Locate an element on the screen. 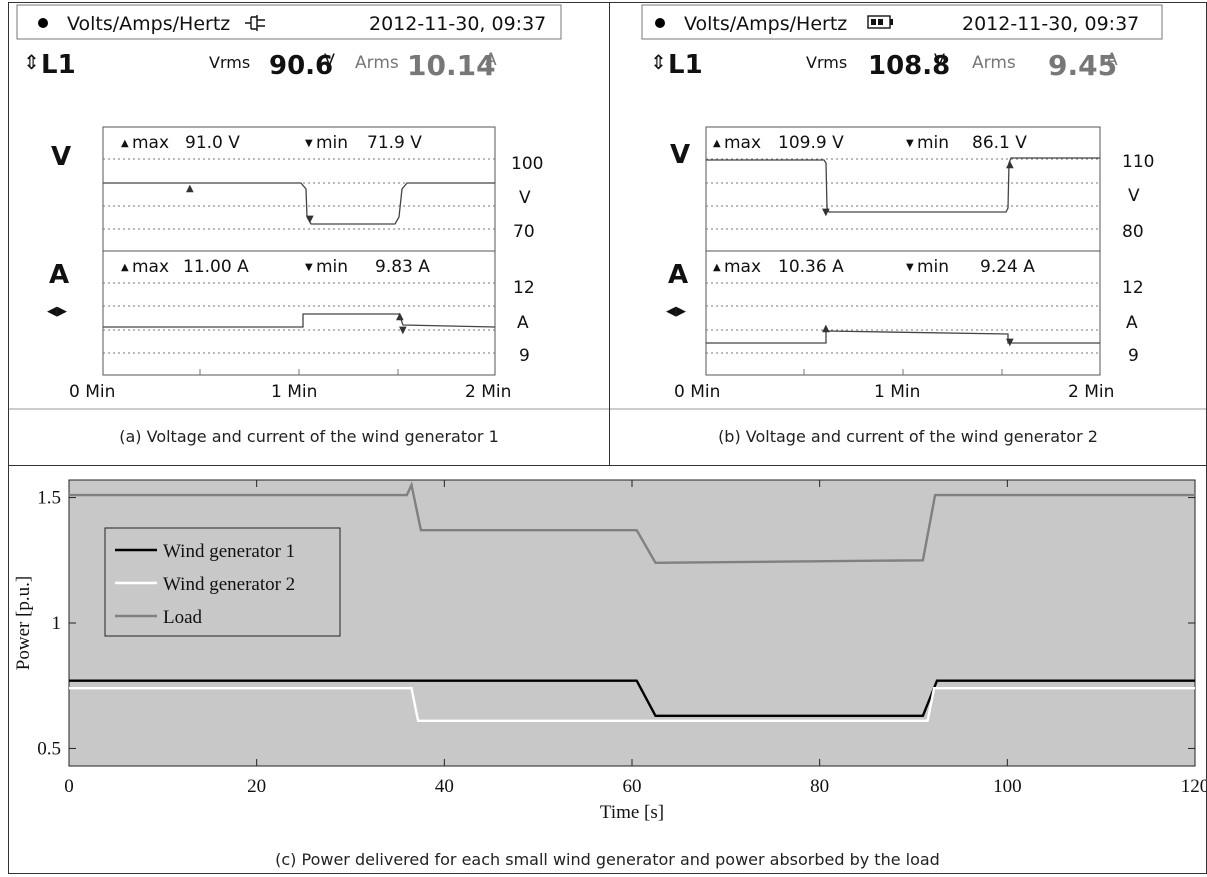  meter-a-a-plot is located at coordinates (299, 313).